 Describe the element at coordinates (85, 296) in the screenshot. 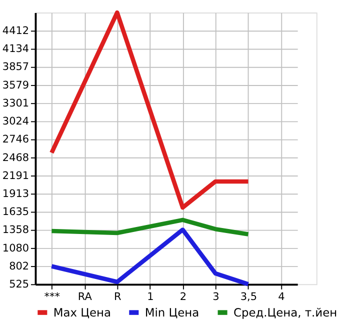

I see `x-tick-label: RA` at that location.